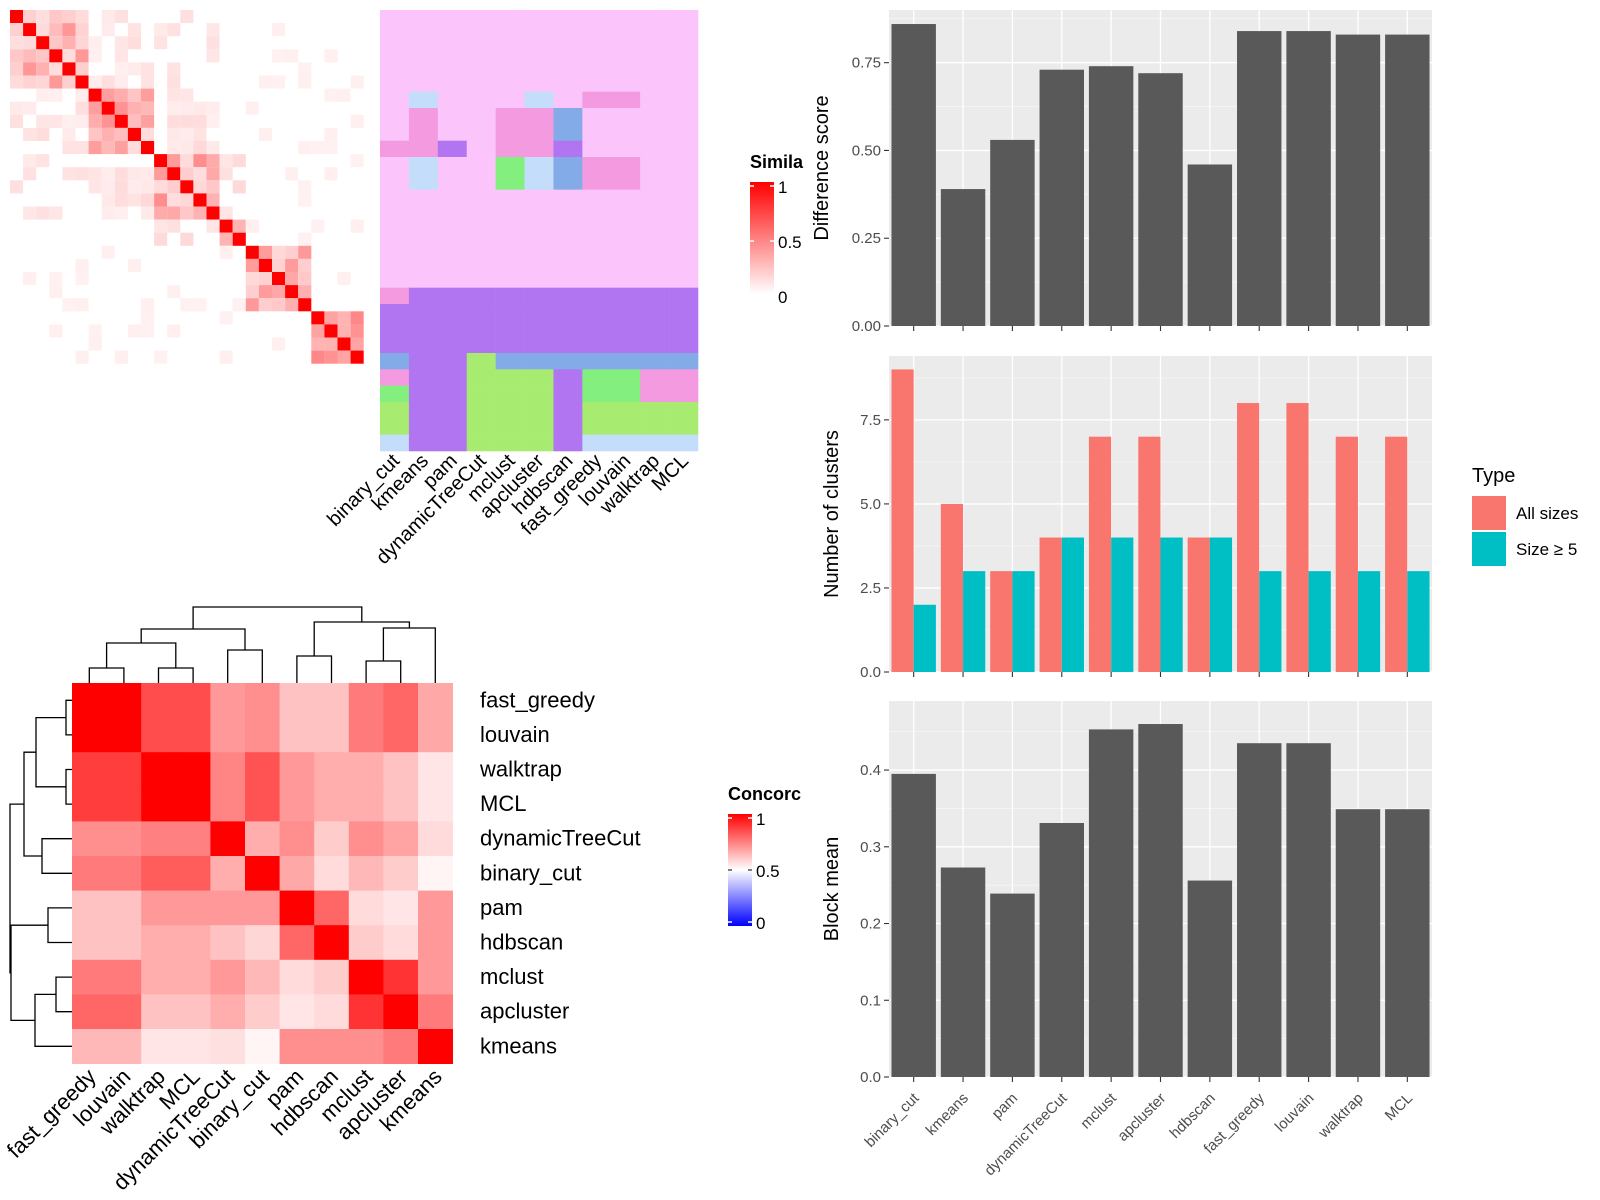  Describe the element at coordinates (866, 150) in the screenshot. I see `y-tick-label: 0.50` at that location.